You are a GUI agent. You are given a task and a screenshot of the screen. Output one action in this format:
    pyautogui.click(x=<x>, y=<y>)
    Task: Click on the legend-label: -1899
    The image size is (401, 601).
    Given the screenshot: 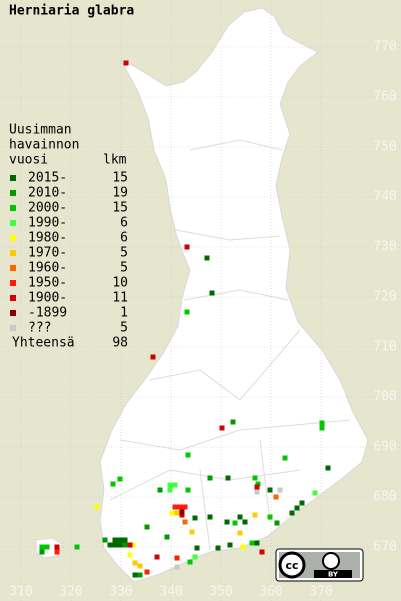 What is the action you would take?
    pyautogui.click(x=47, y=313)
    